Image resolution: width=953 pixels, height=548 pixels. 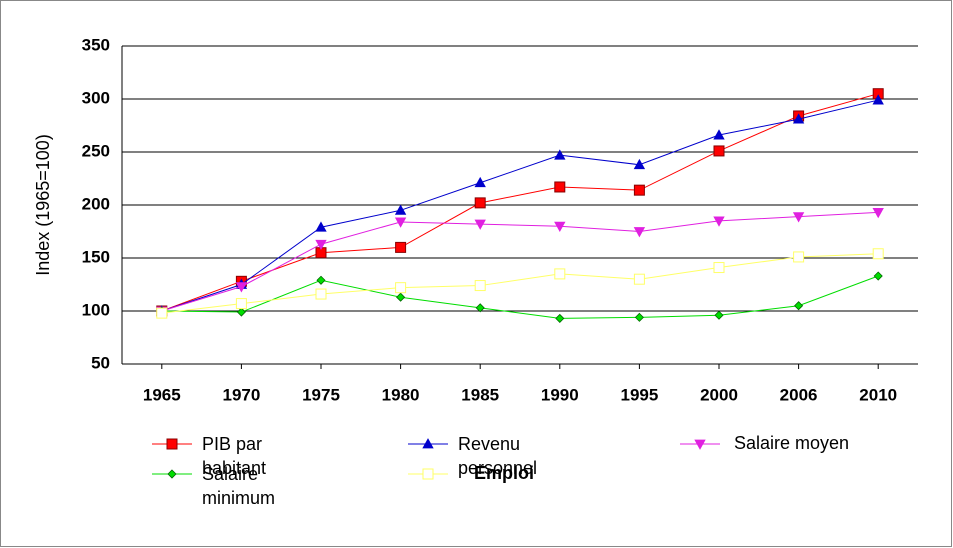 What do you see at coordinates (504, 473) in the screenshot?
I see `legend-label: Emploi` at bounding box center [504, 473].